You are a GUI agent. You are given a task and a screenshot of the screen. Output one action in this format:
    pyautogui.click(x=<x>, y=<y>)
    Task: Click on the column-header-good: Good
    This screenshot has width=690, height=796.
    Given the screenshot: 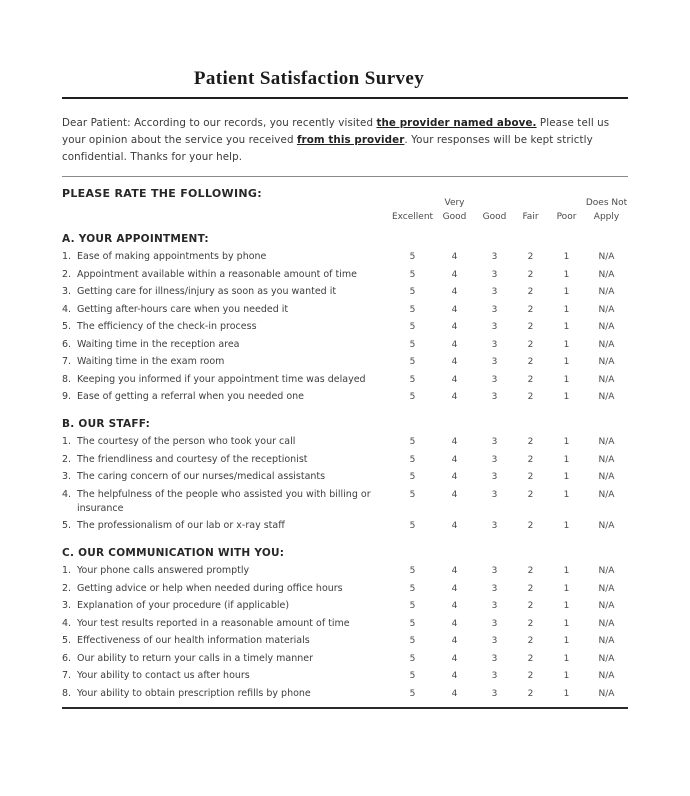 What is the action you would take?
    pyautogui.click(x=494, y=217)
    